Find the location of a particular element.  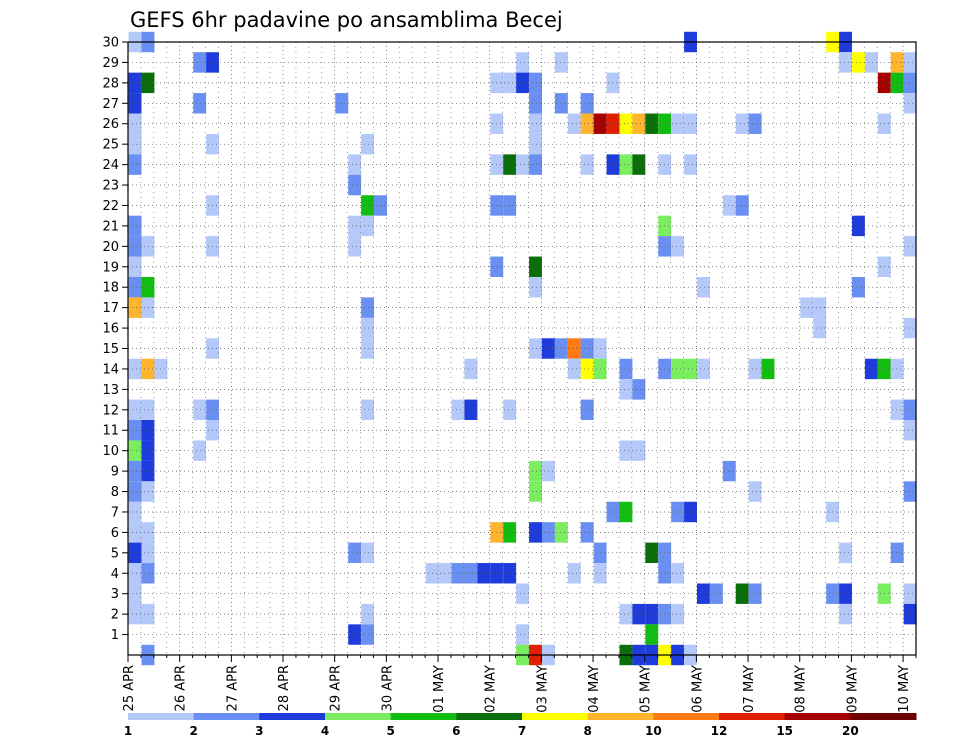

y-tick-label: 17 is located at coordinates (110, 308).